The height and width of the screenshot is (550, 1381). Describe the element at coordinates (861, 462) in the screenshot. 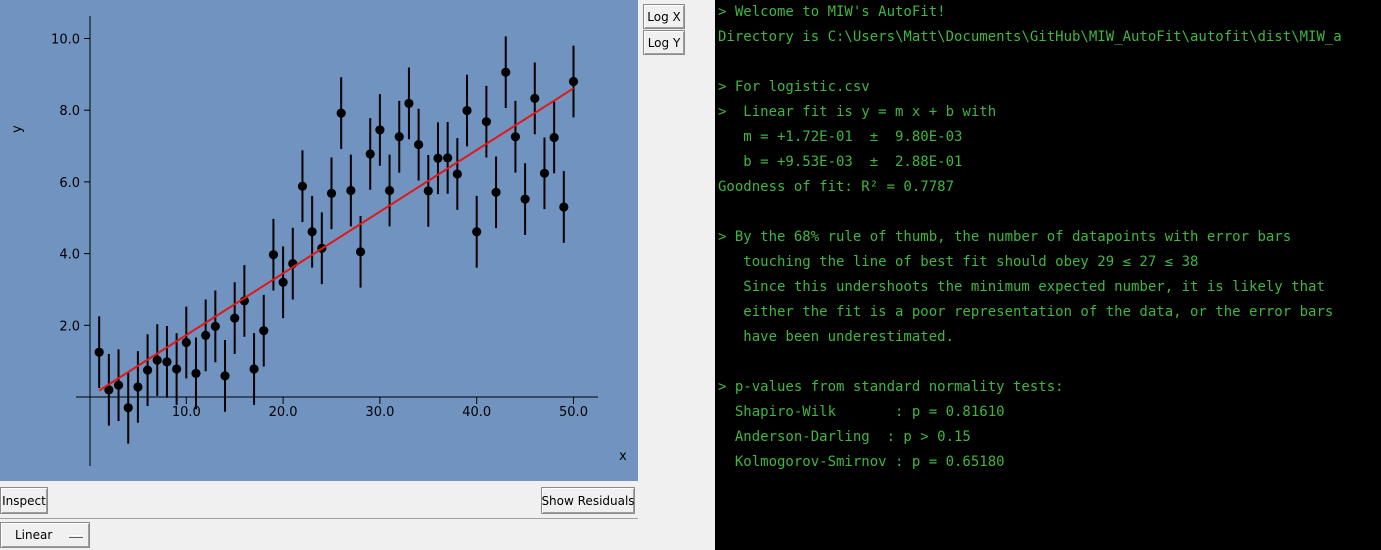

I see `console-line: Kolmogorov-Smirnov : p = 0.65180` at that location.